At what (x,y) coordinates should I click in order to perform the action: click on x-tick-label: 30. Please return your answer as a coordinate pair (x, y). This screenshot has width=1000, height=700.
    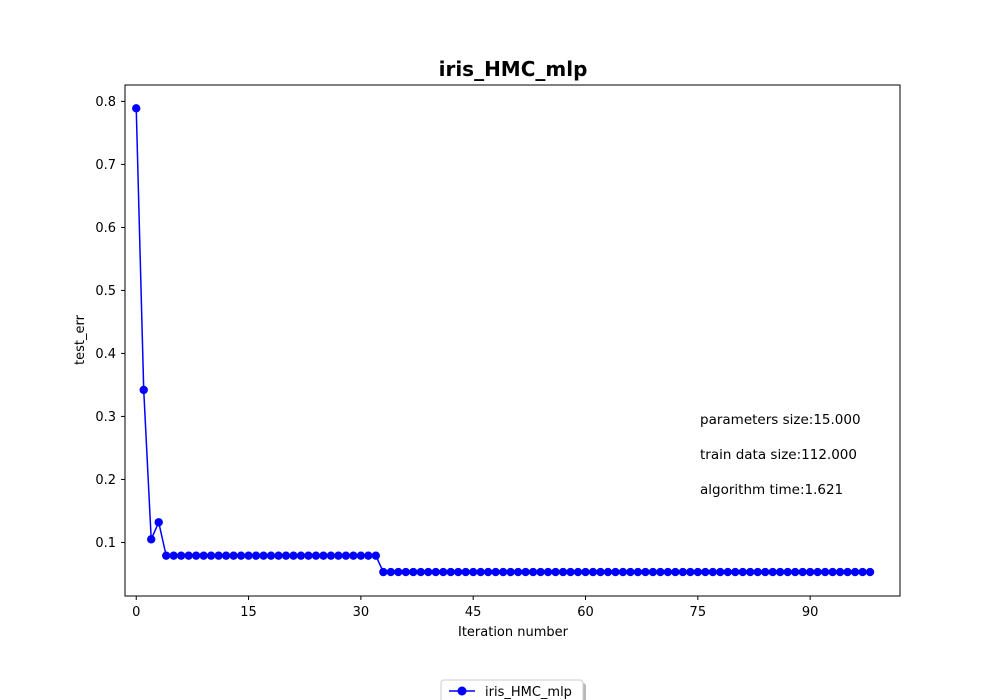
    Looking at the image, I should click on (361, 612).